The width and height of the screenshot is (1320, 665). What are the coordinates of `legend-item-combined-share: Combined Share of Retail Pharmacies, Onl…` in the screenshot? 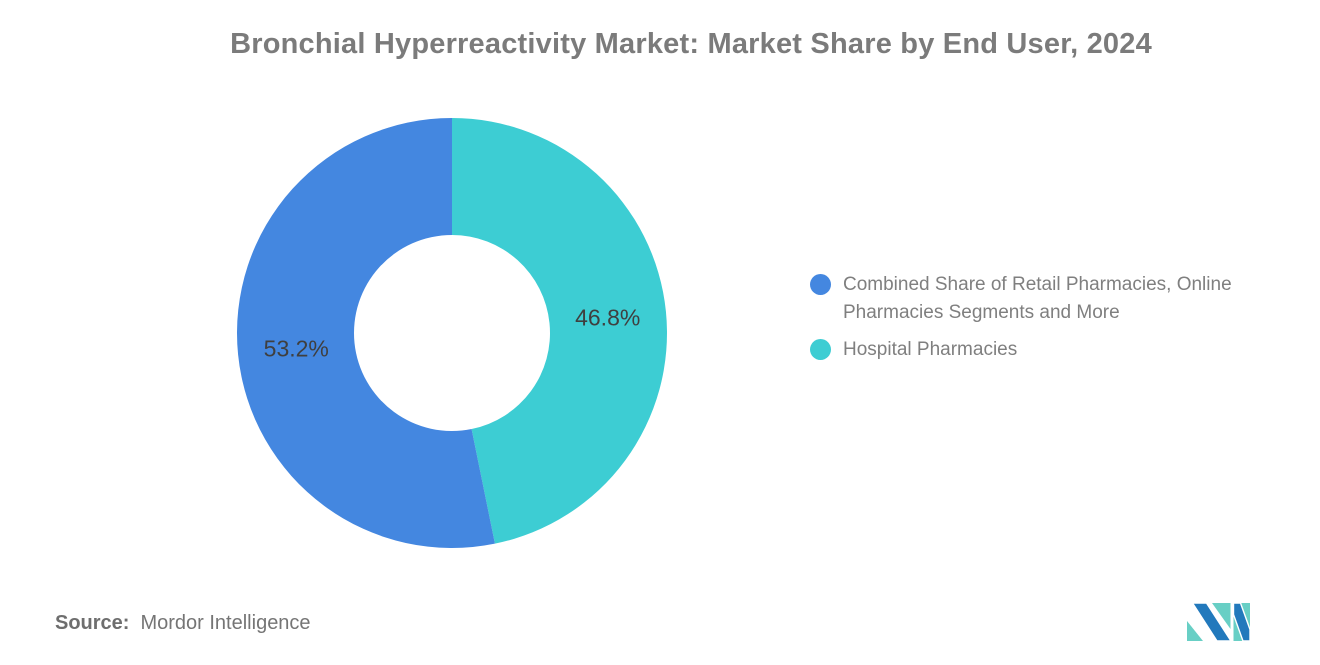 It's located at (1030, 299).